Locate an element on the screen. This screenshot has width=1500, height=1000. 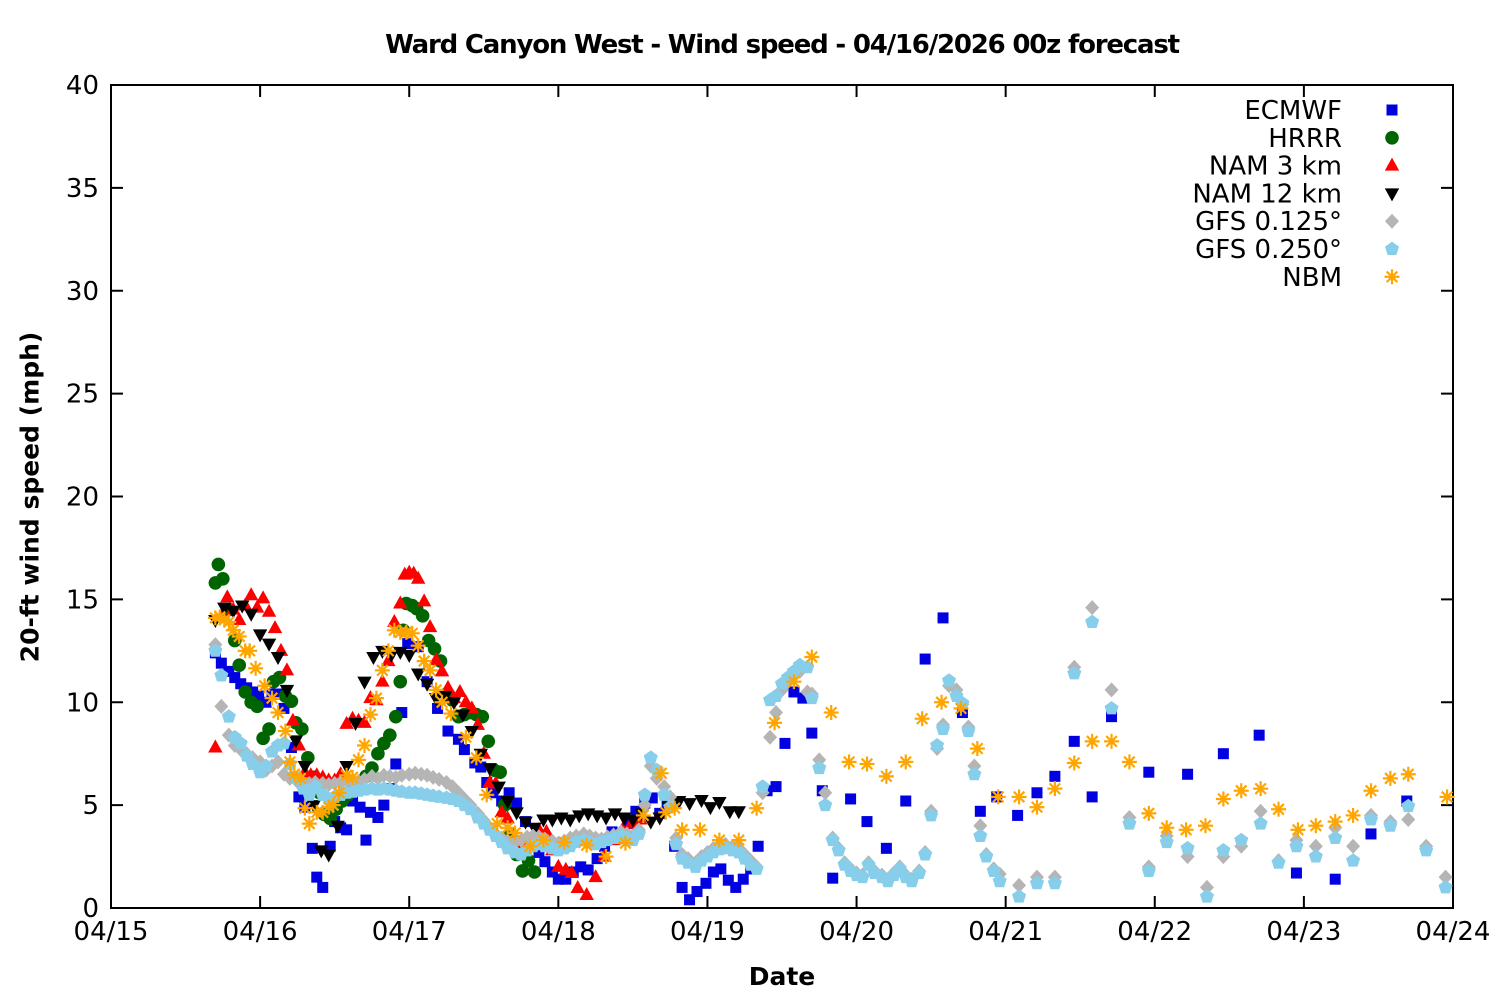
x-tick-label: 04/17 is located at coordinates (409, 932).